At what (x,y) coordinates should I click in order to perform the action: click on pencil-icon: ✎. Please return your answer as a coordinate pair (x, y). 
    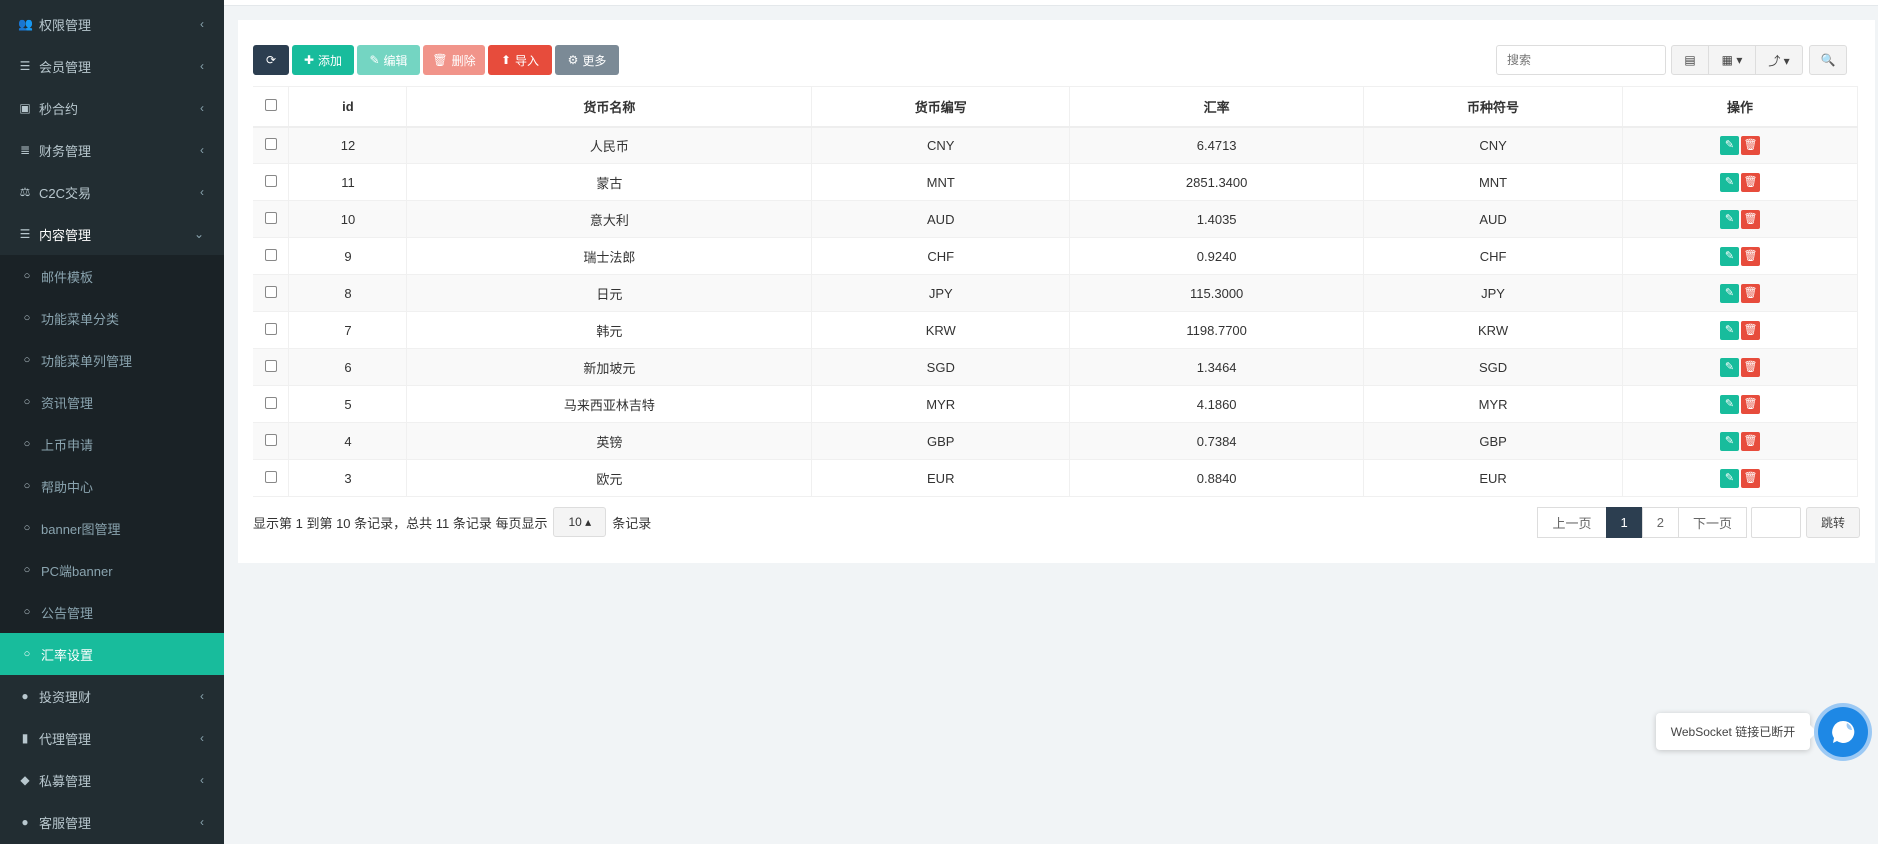
    Looking at the image, I should click on (374, 60).